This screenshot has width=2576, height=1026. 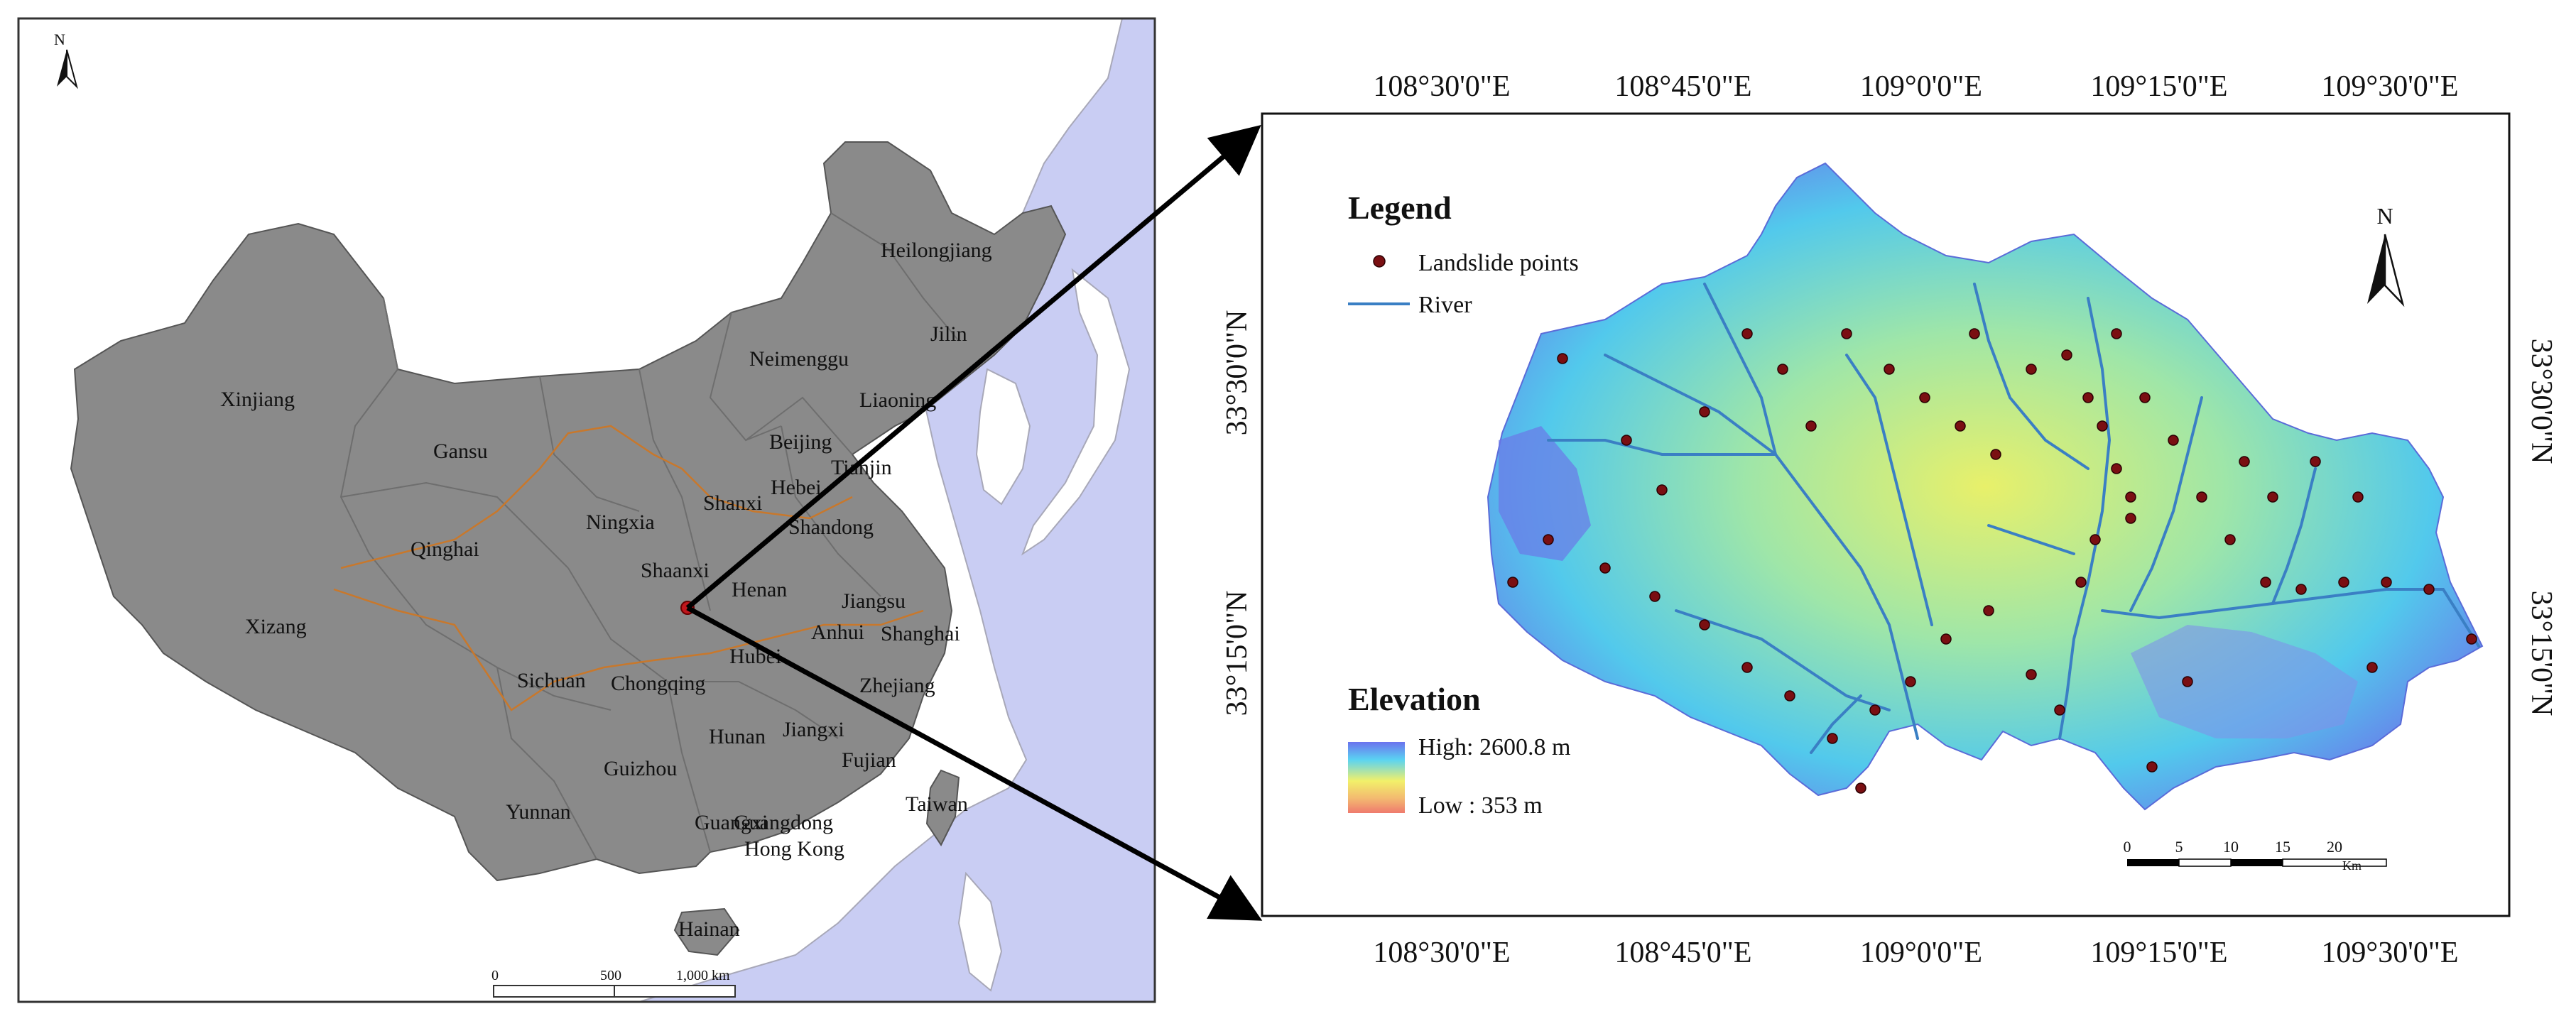 What do you see at coordinates (641, 768) in the screenshot?
I see `province-label: Guizhou` at bounding box center [641, 768].